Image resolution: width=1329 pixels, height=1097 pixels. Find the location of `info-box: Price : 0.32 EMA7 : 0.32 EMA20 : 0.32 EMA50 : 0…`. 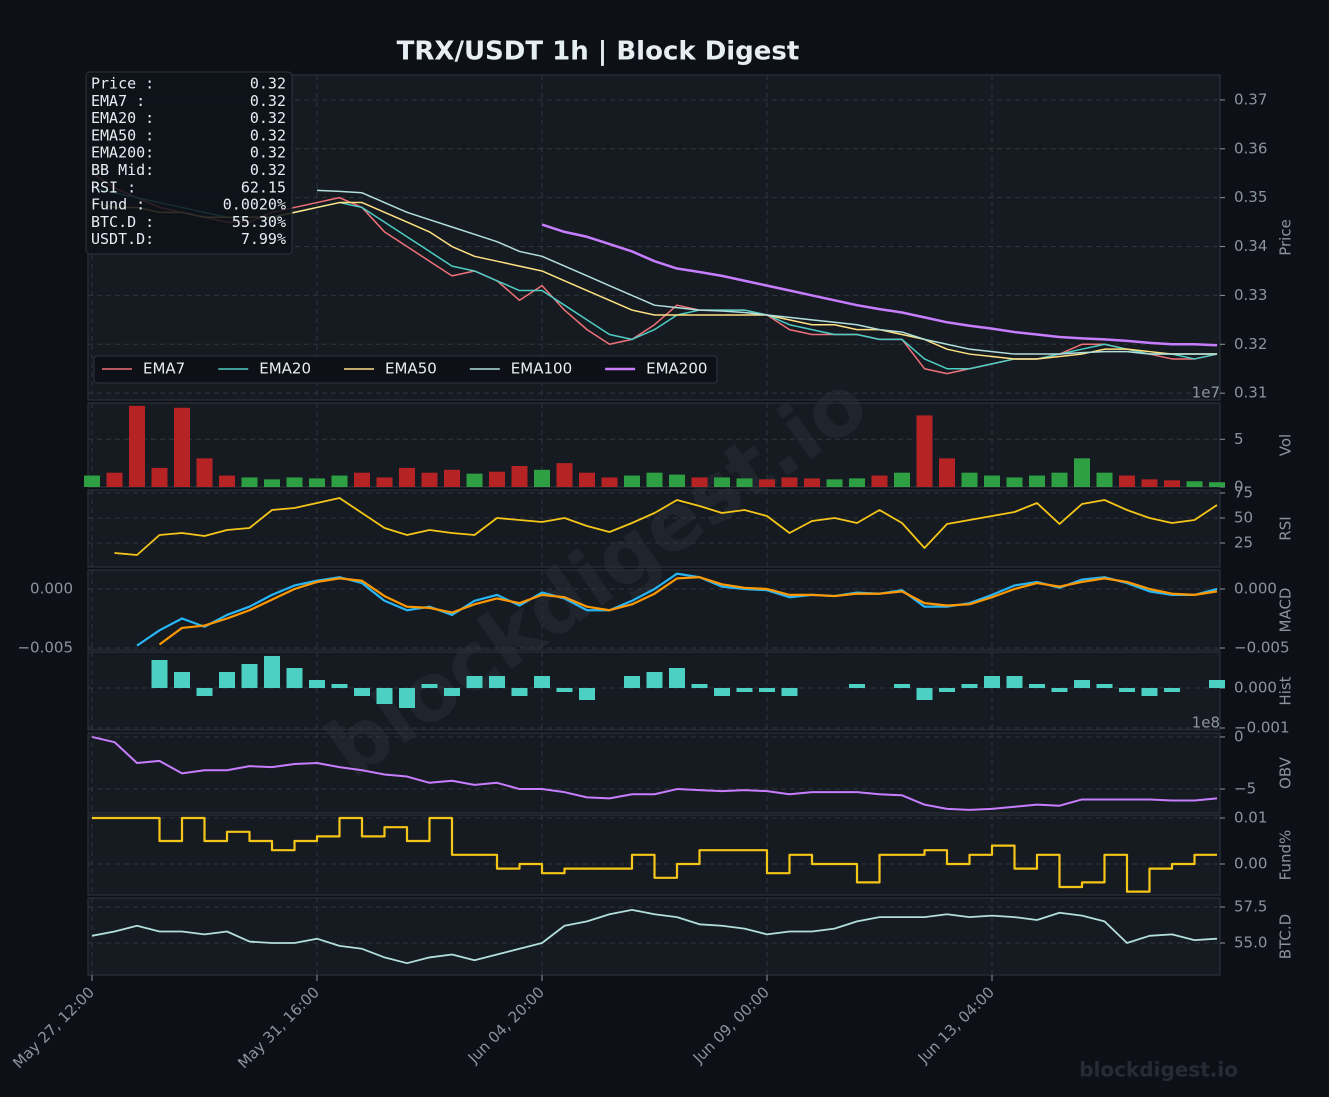

info-box: Price : 0.32 EMA7 : 0.32 EMA20 : 0.32 EMA50 : 0… is located at coordinates (189, 163).